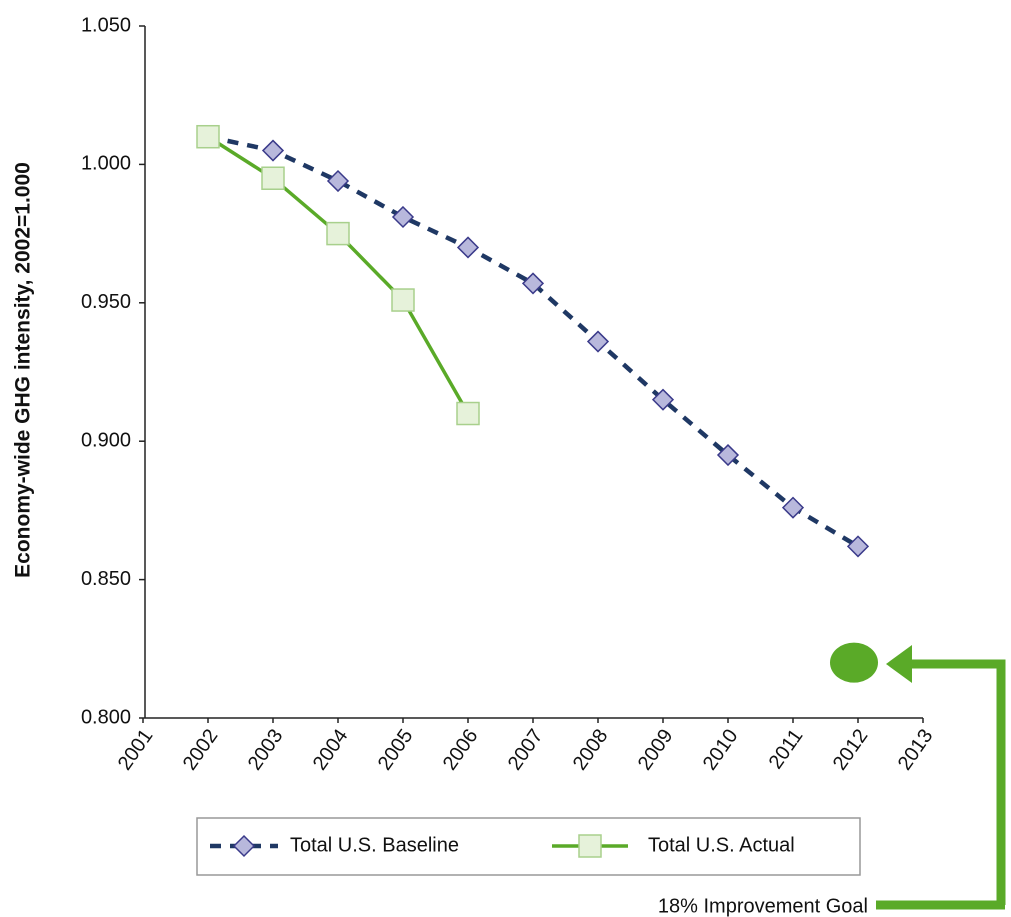 This screenshot has height=917, width=1011. Describe the element at coordinates (591, 749) in the screenshot. I see `x-tick-label: 2008` at that location.